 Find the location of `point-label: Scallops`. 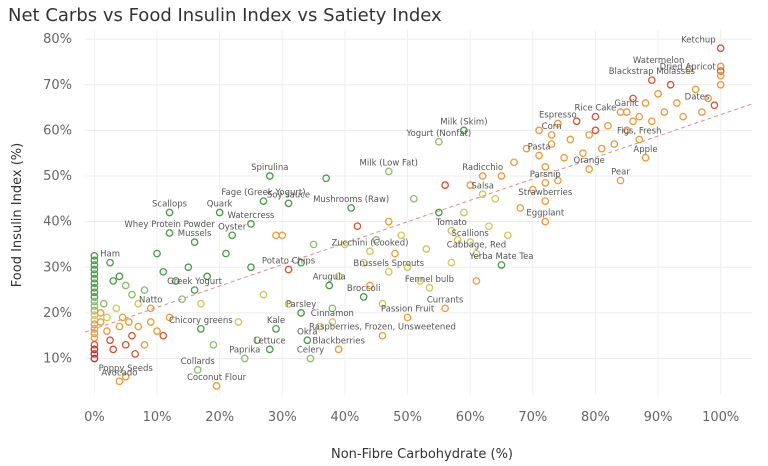

point-label: Scallops is located at coordinates (170, 205).